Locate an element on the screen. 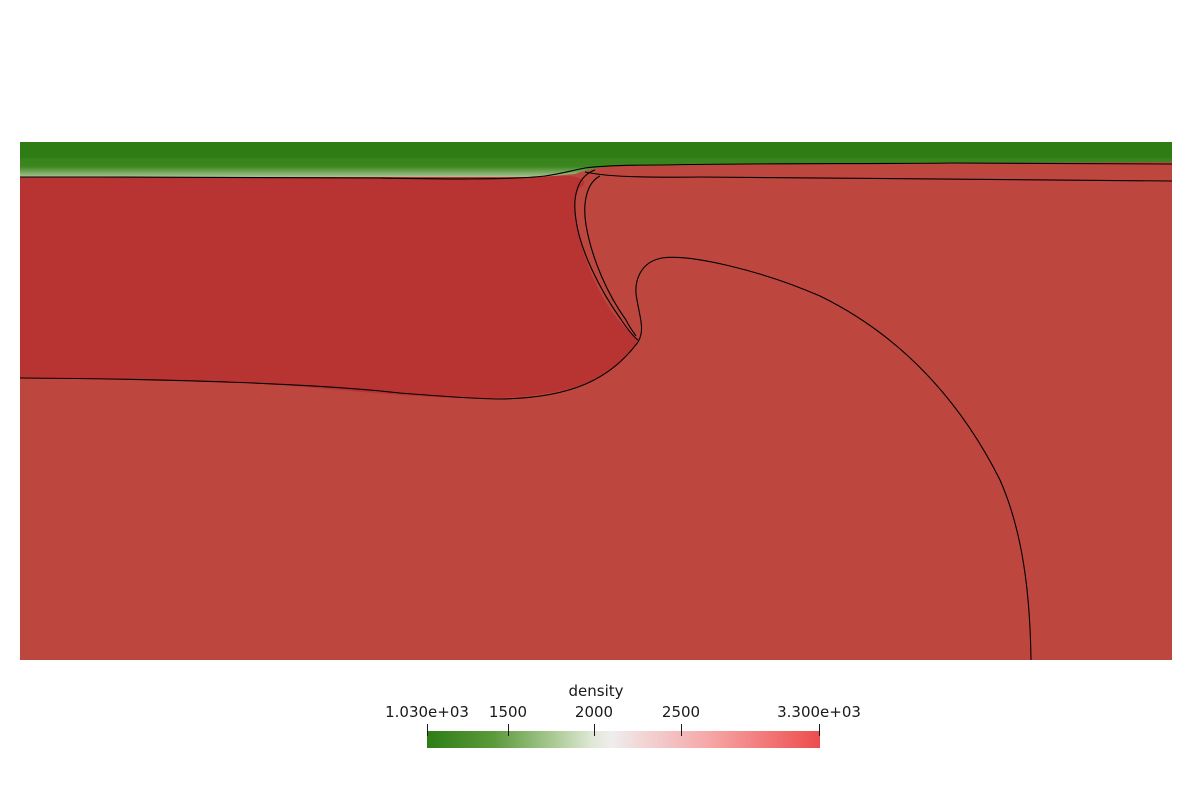 The height and width of the screenshot is (802, 1192). upper-plate-region is located at coordinates (329, 287).